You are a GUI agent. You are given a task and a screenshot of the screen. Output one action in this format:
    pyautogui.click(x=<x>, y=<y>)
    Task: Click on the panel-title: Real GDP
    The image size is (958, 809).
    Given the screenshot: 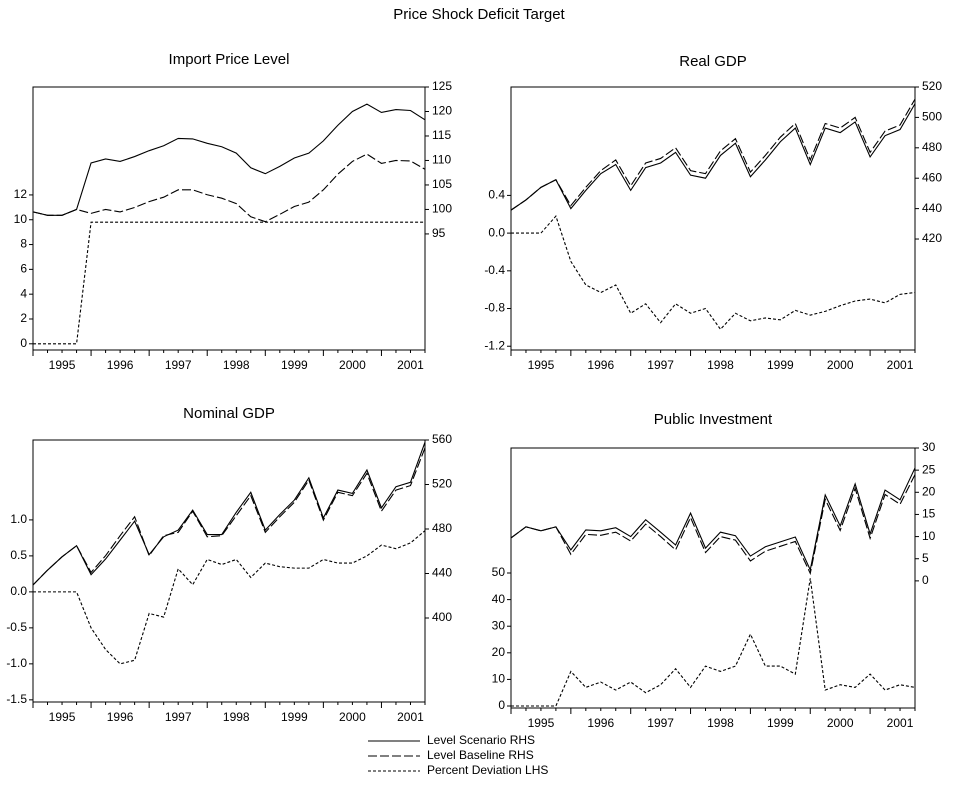 What is the action you would take?
    pyautogui.click(x=713, y=61)
    